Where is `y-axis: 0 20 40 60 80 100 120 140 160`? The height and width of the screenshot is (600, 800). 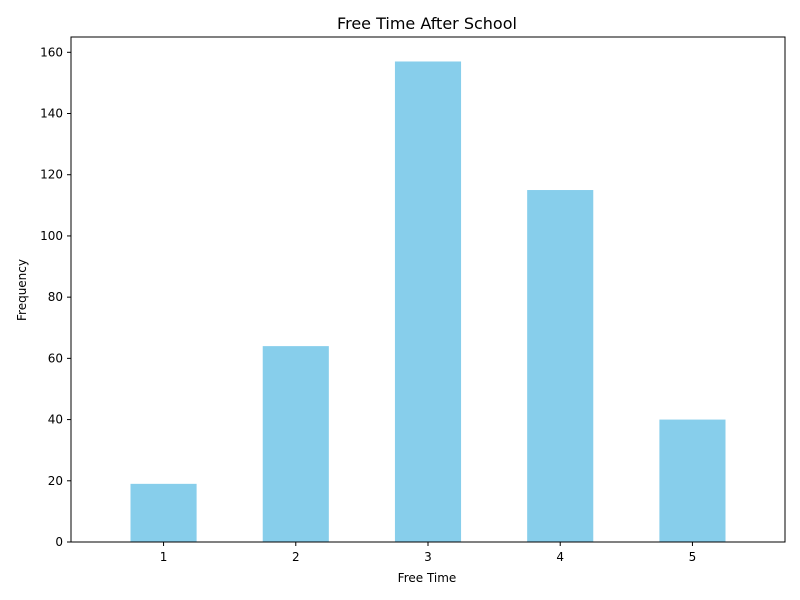
y-axis: 0 20 40 60 80 100 120 140 160 is located at coordinates (55, 297).